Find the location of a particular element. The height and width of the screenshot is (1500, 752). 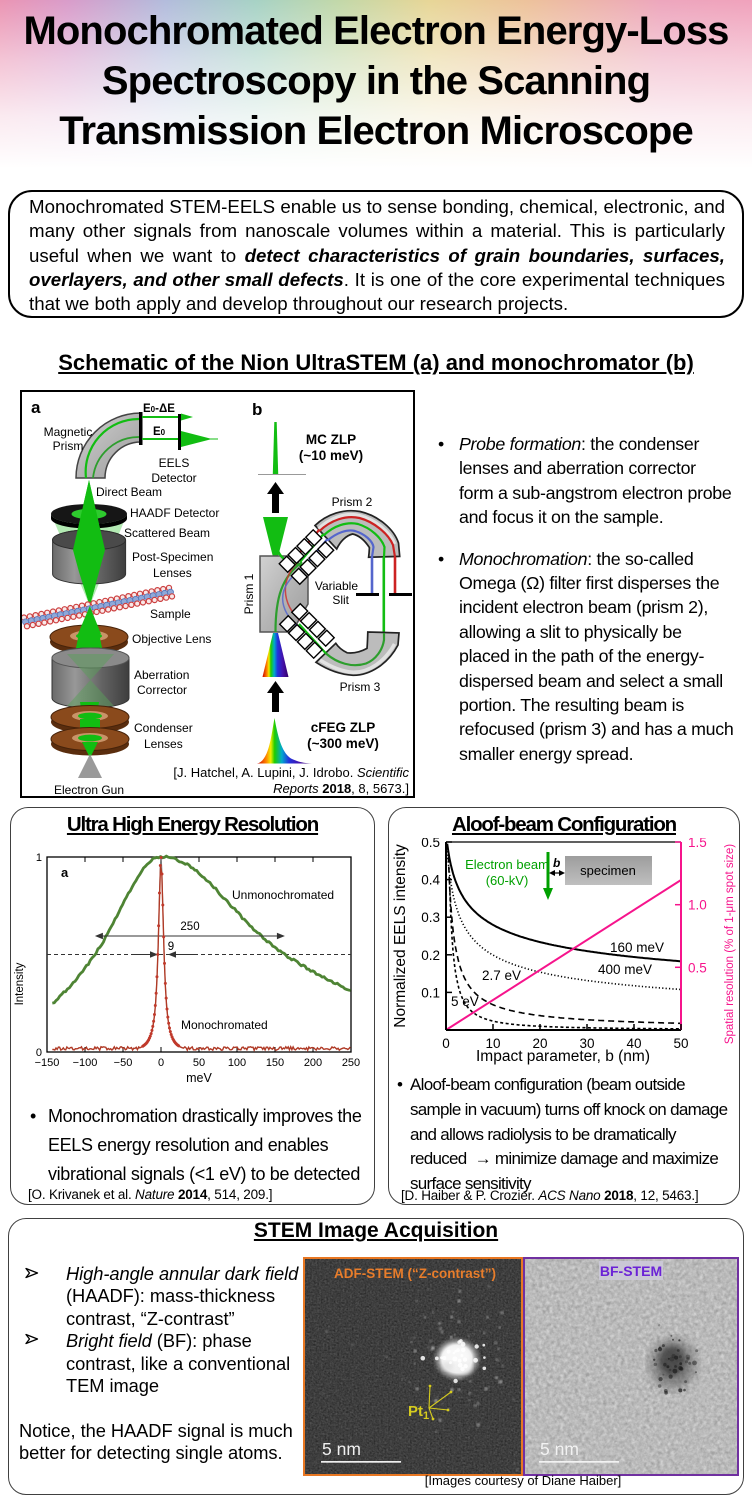

svg-text: Post-Specimen is located at coordinates (172, 557).